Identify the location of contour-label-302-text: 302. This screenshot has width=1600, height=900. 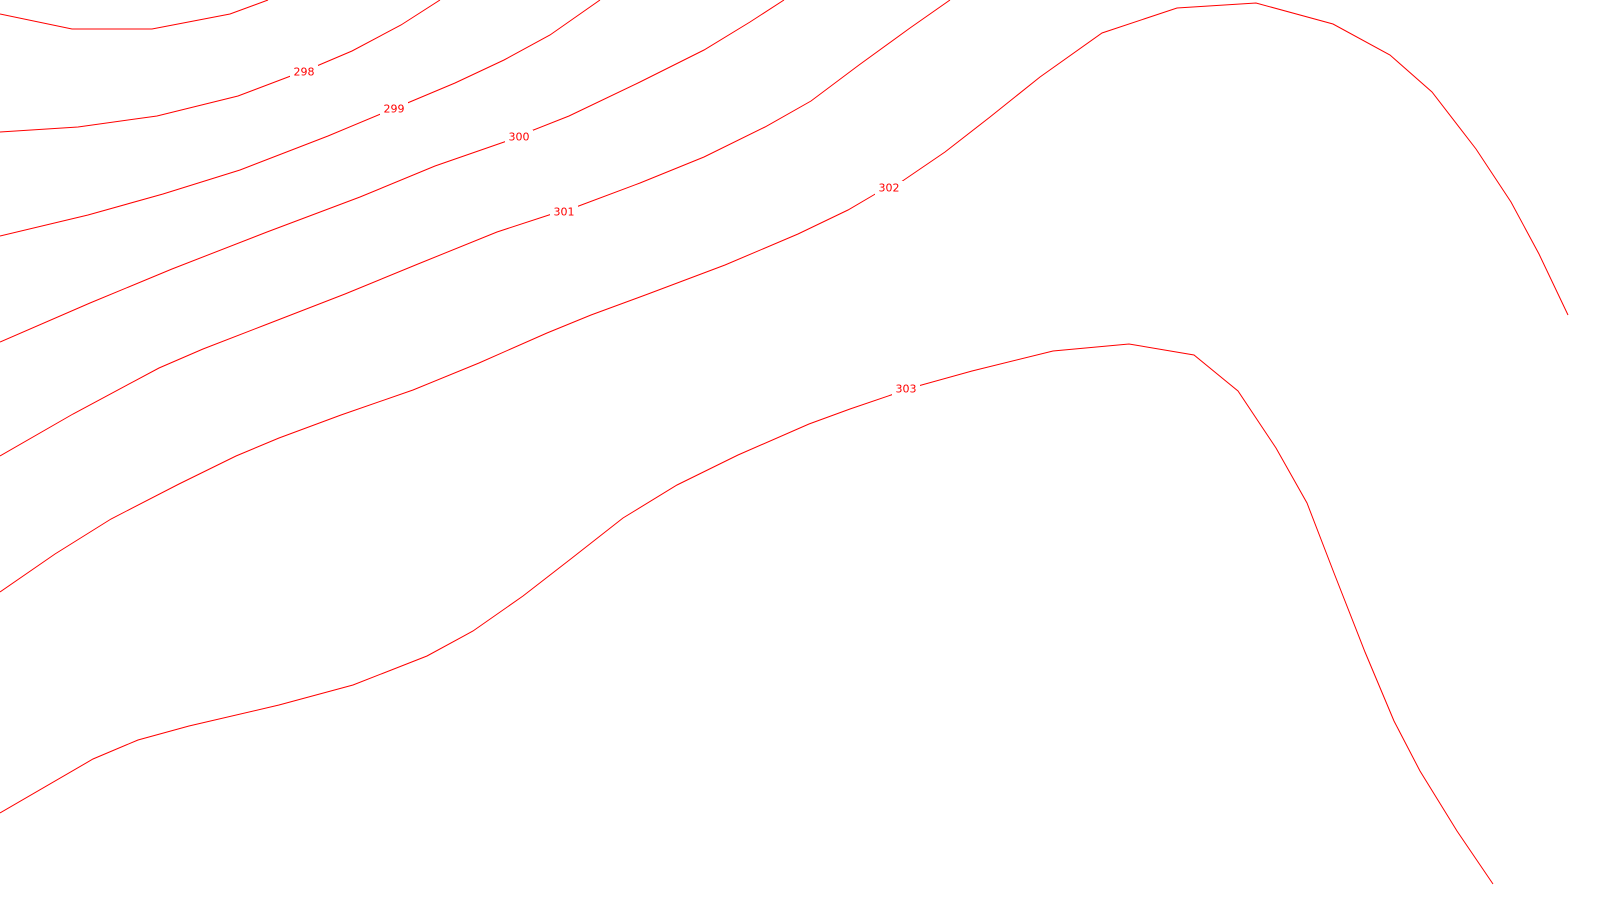
(889, 188).